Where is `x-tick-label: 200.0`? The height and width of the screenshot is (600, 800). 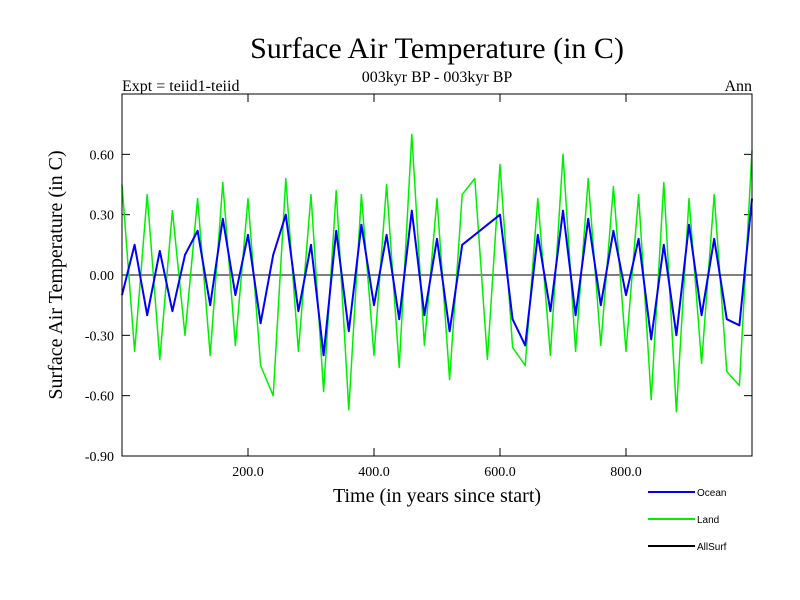
x-tick-label: 200.0 is located at coordinates (248, 472).